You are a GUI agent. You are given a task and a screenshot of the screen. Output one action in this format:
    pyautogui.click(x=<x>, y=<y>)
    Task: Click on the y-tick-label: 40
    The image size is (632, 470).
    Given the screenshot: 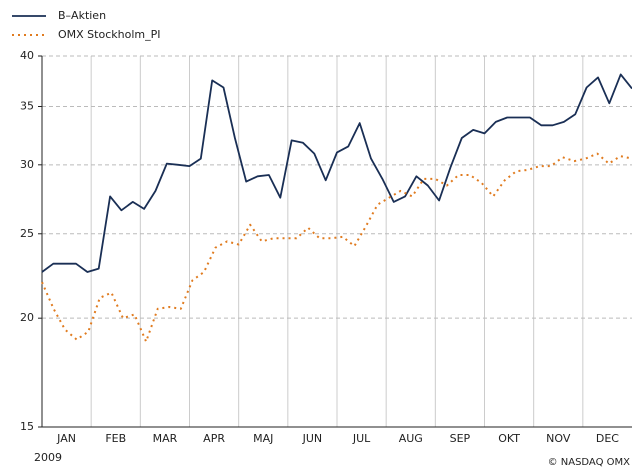 What is the action you would take?
    pyautogui.click(x=27, y=55)
    